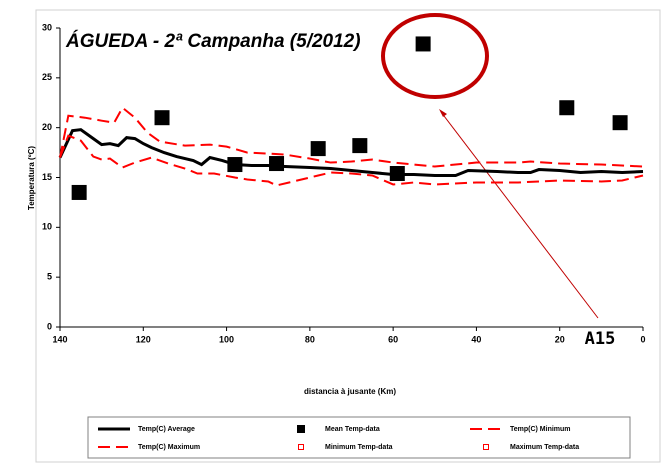 This screenshot has width=670, height=470. What do you see at coordinates (642, 339) in the screenshot?
I see `x-tick-label: 0` at bounding box center [642, 339].